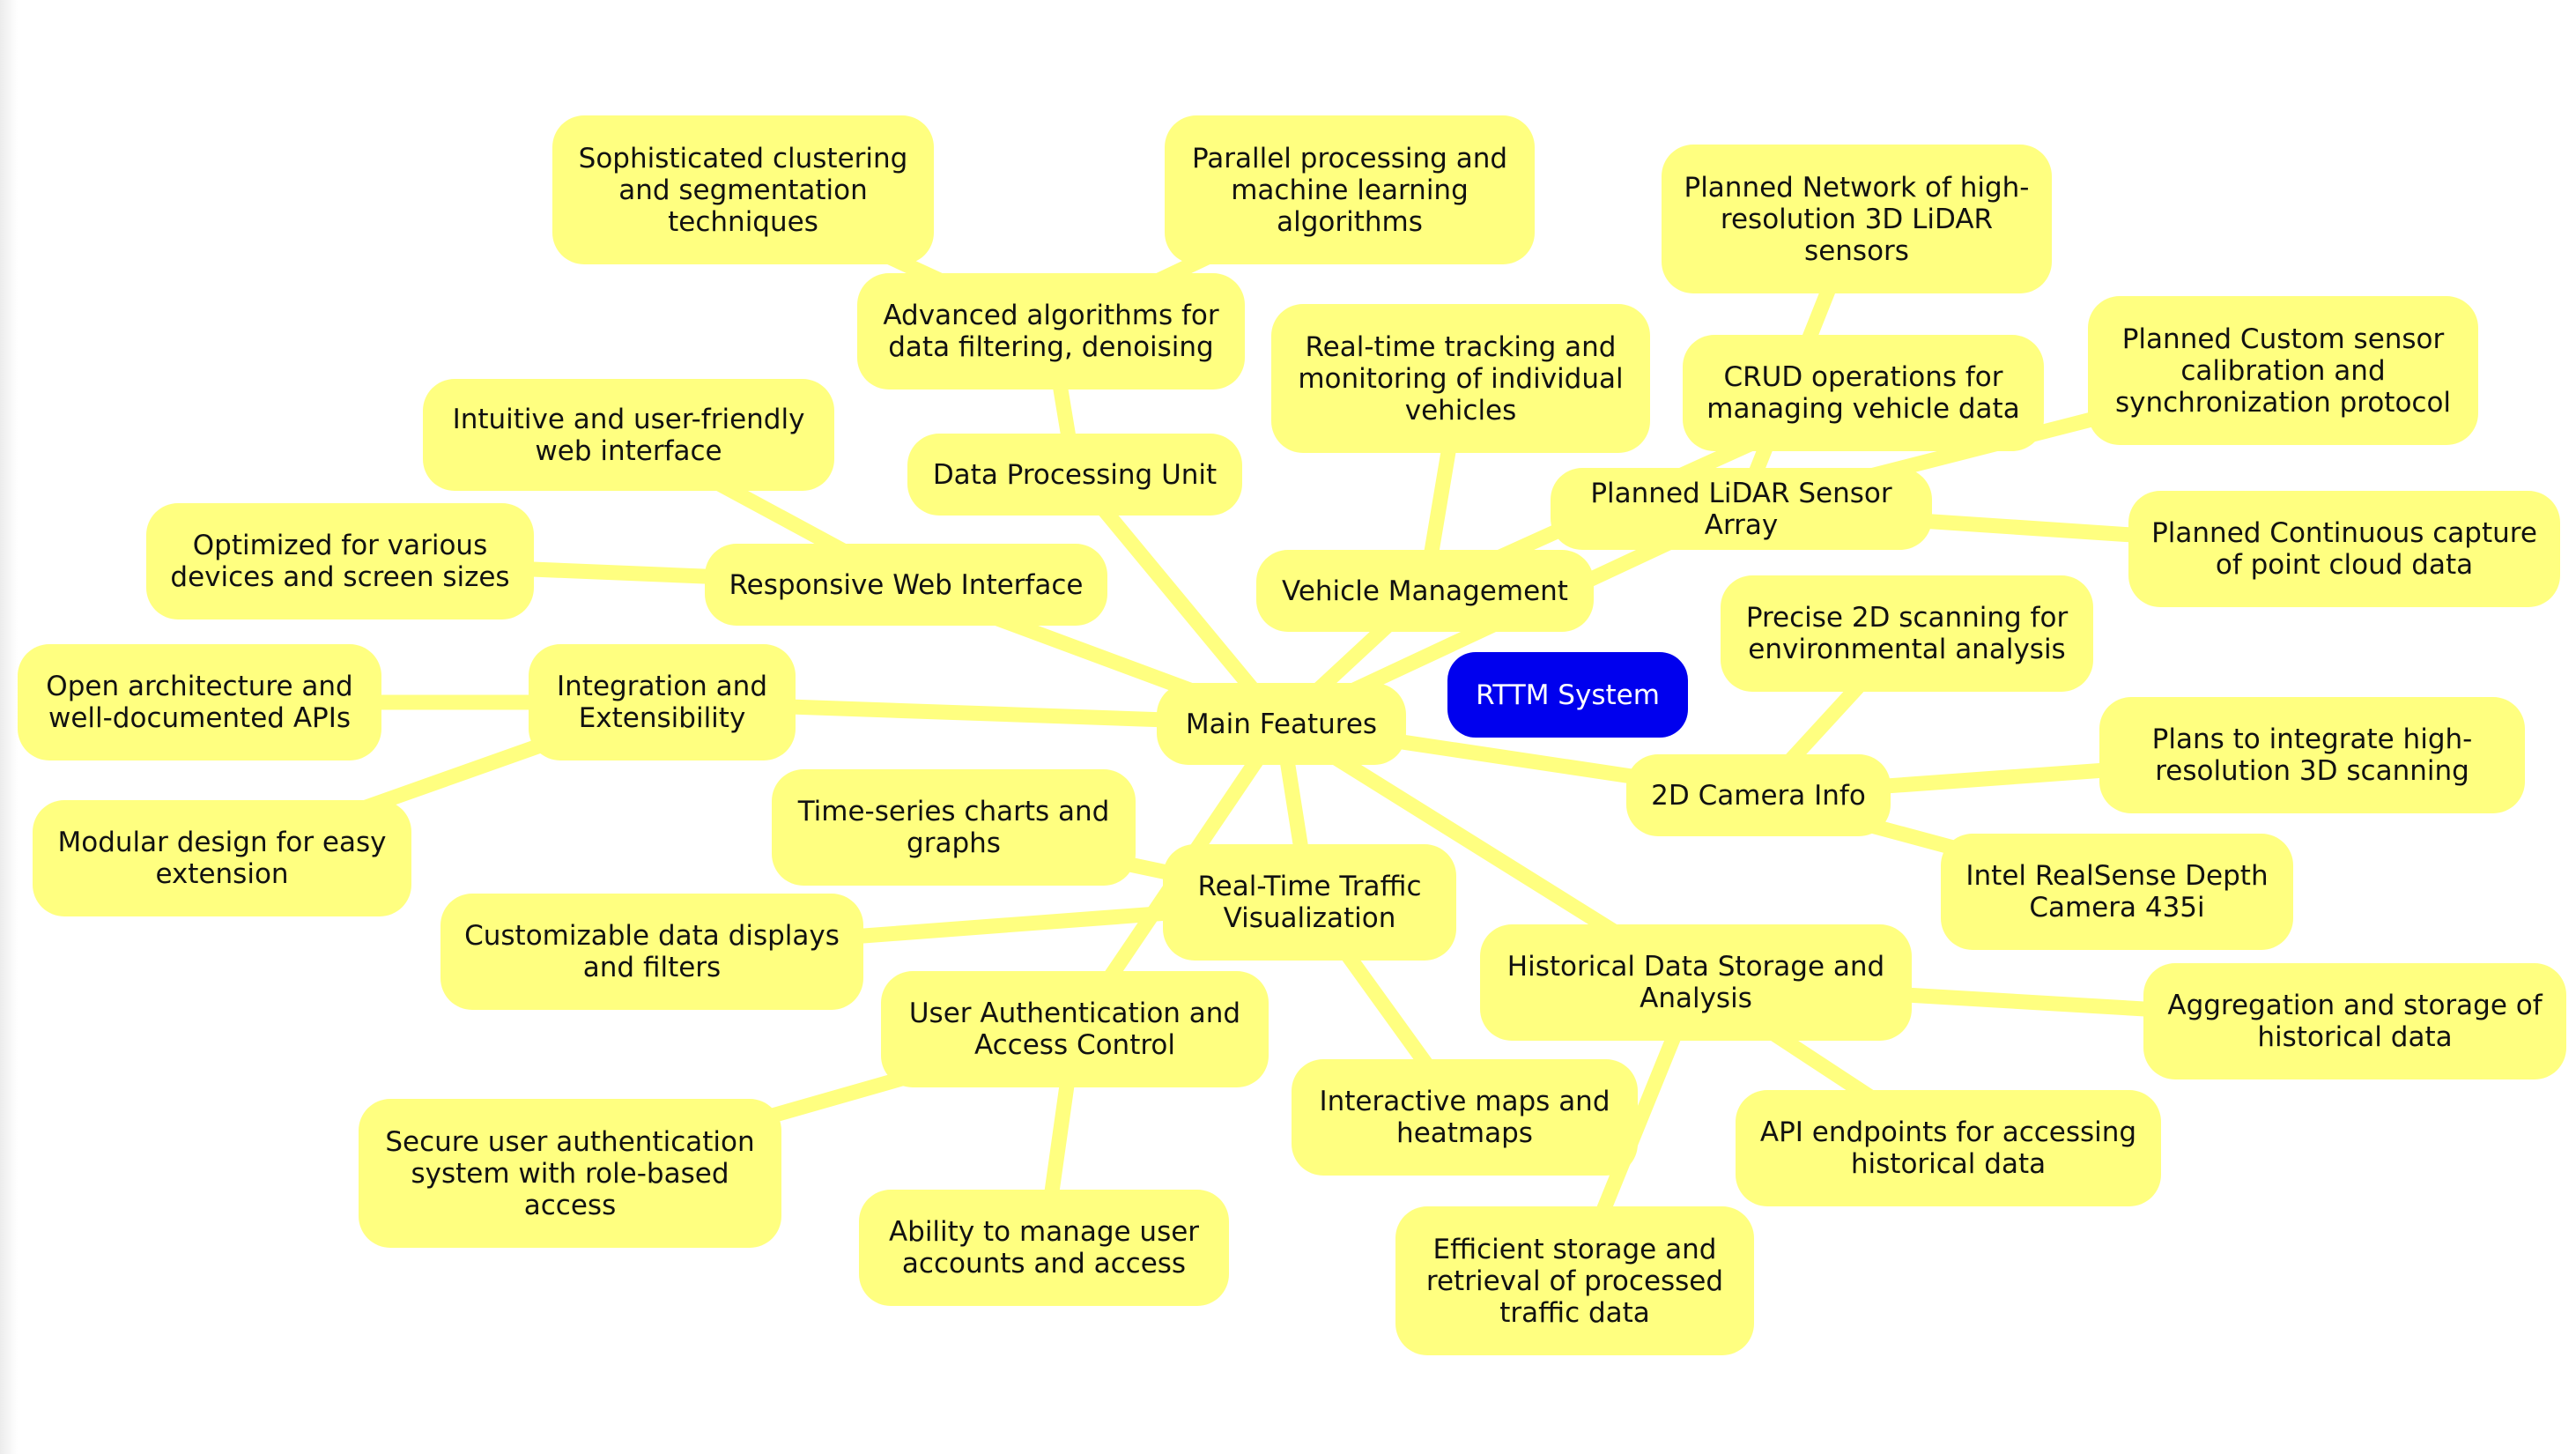  I want to click on lidar-sensor-array-node: Planned LiDAR Sensor Array, so click(1742, 509).